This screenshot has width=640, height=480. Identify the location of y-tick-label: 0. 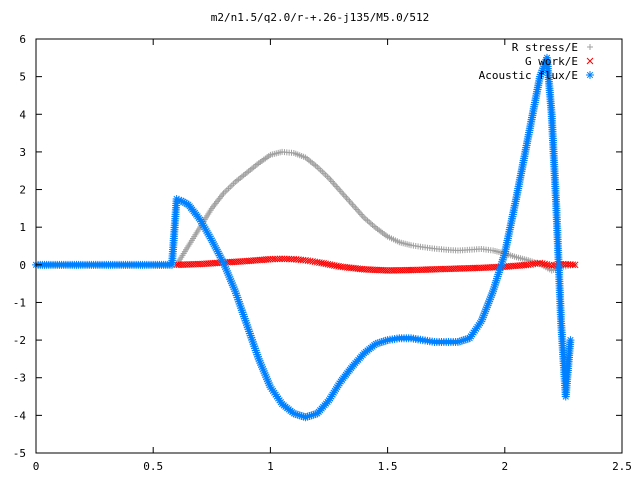
(22, 265).